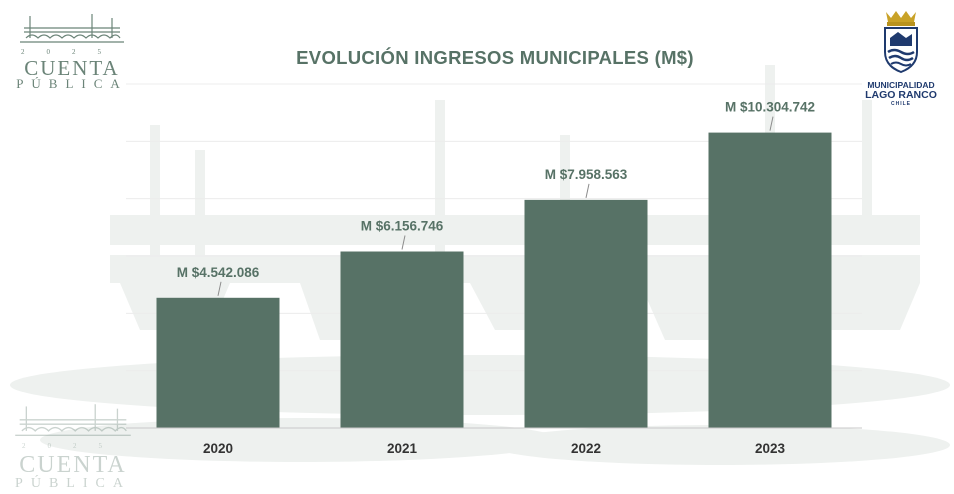 The width and height of the screenshot is (954, 494). I want to click on logo-main-text: CUENTA, so click(72, 68).